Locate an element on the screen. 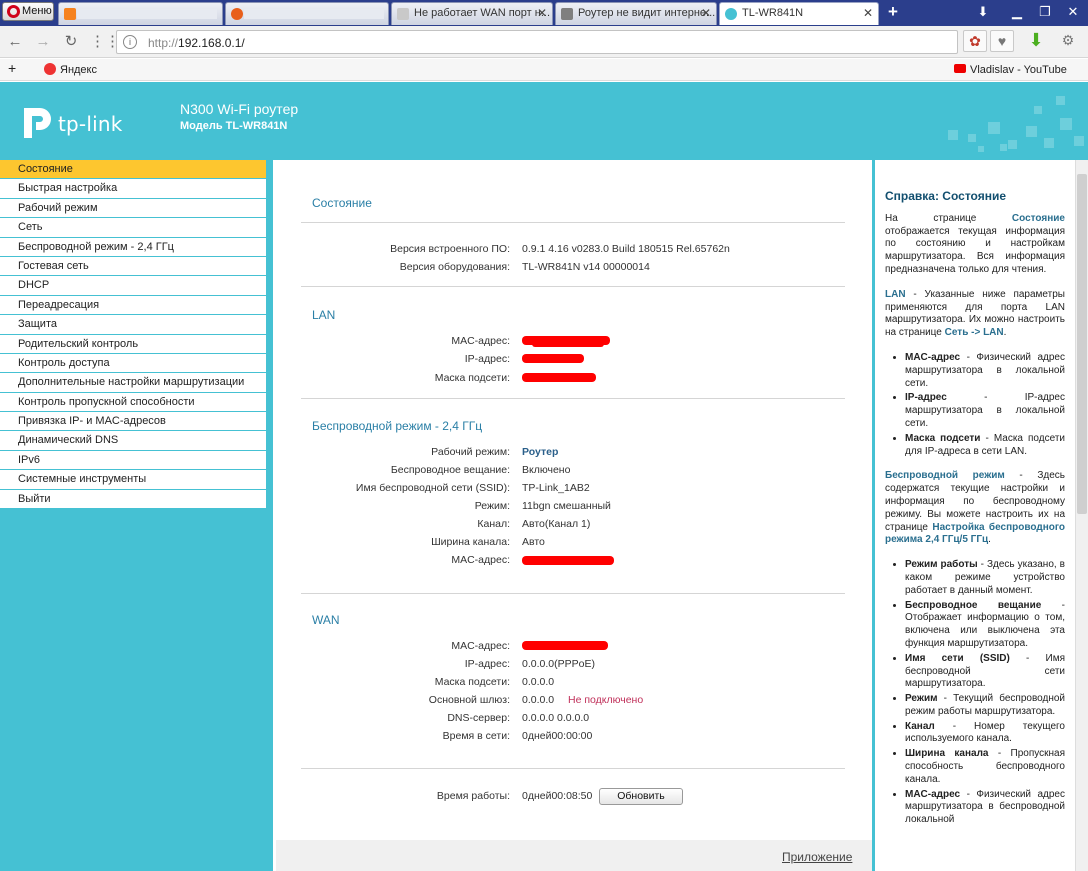  menu-item-ipv6: IPv6 is located at coordinates (133, 460).